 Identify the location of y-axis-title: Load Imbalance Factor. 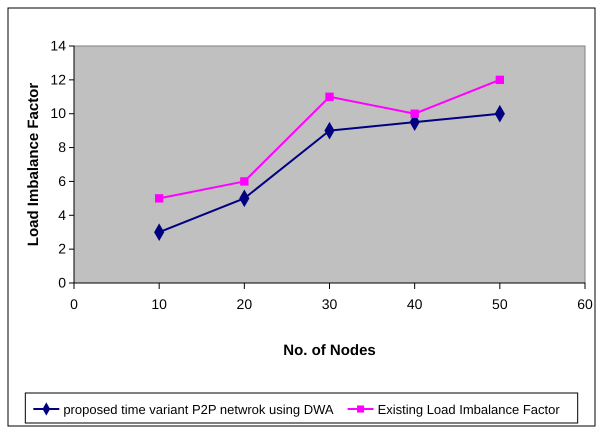
(33, 164).